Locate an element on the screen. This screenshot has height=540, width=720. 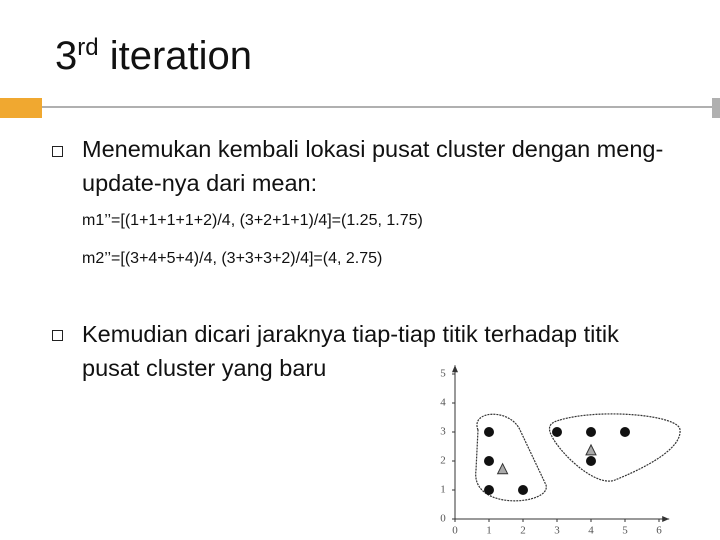
y-tick-label: 0 is located at coordinates (443, 519).